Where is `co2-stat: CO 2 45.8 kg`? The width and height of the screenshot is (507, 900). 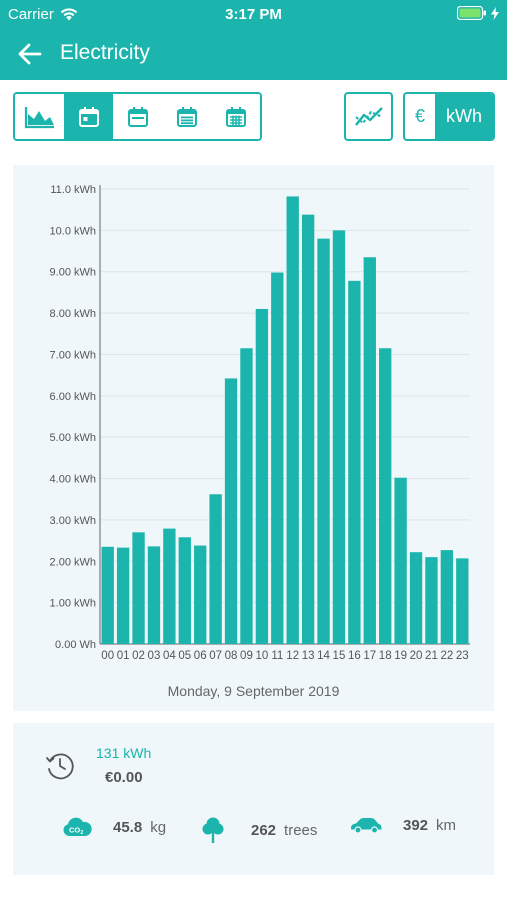 co2-stat: CO 2 45.8 kg is located at coordinates (113, 827).